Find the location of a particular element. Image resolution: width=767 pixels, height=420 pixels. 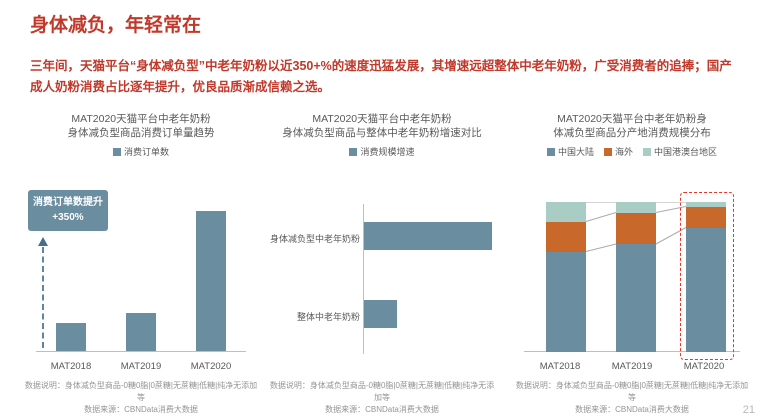

bar-group is located at coordinates (141, 277).